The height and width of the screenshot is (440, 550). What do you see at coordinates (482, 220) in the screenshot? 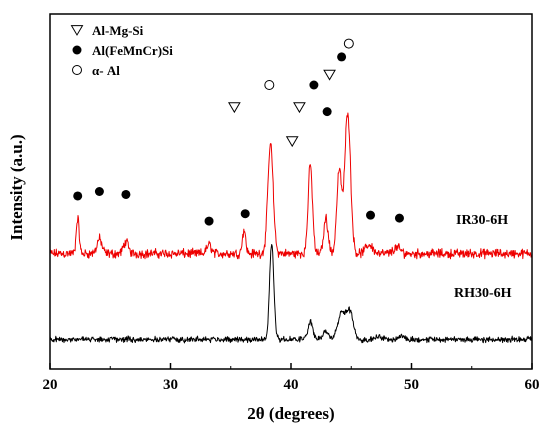
I see `series-label-0: IR30-6H` at bounding box center [482, 220].